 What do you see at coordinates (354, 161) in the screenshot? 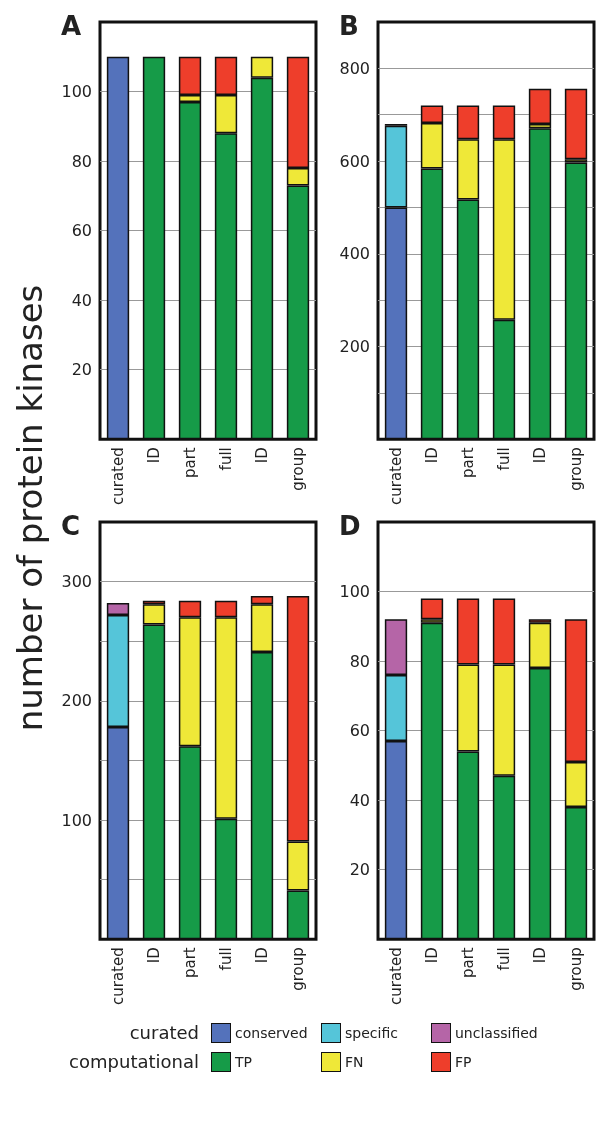
I see `y-tick-label: 600` at bounding box center [354, 161].